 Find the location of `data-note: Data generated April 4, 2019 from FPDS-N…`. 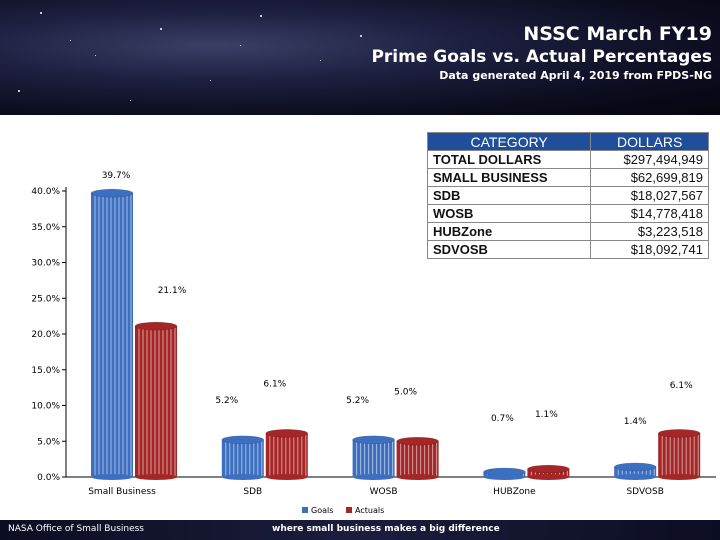

data-note: Data generated April 4, 2019 from FPDS-N… is located at coordinates (575, 75).